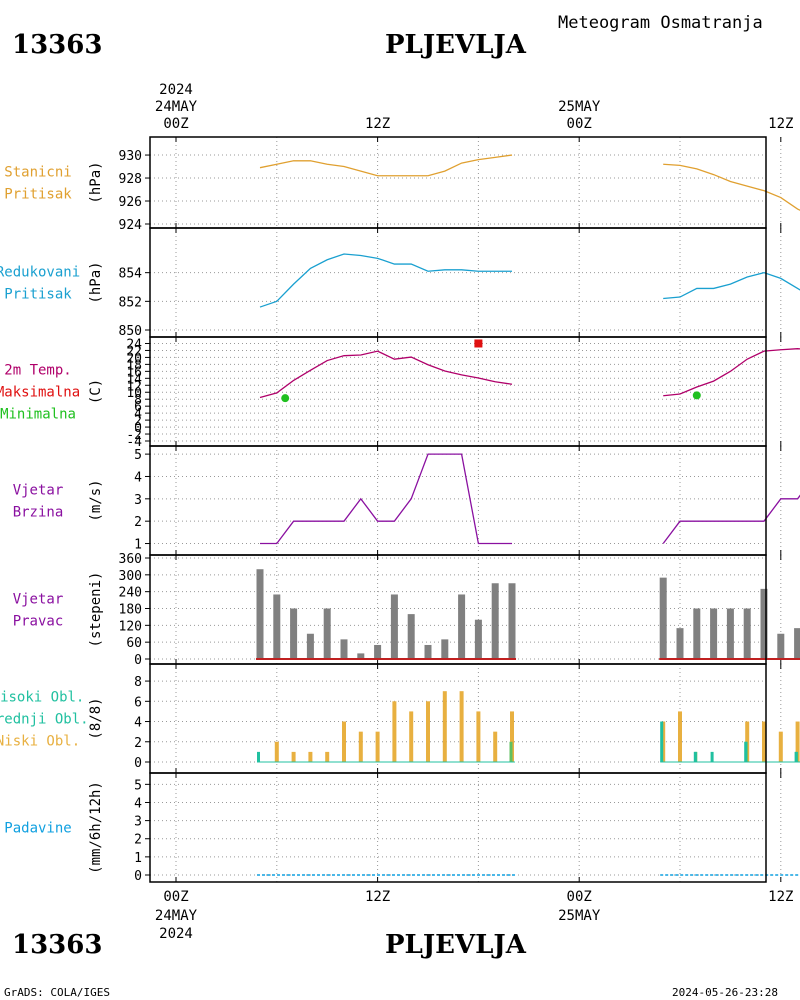  What do you see at coordinates (134, 372) in the screenshot?
I see `temperature-y-tick-label: 16` at bounding box center [134, 372].